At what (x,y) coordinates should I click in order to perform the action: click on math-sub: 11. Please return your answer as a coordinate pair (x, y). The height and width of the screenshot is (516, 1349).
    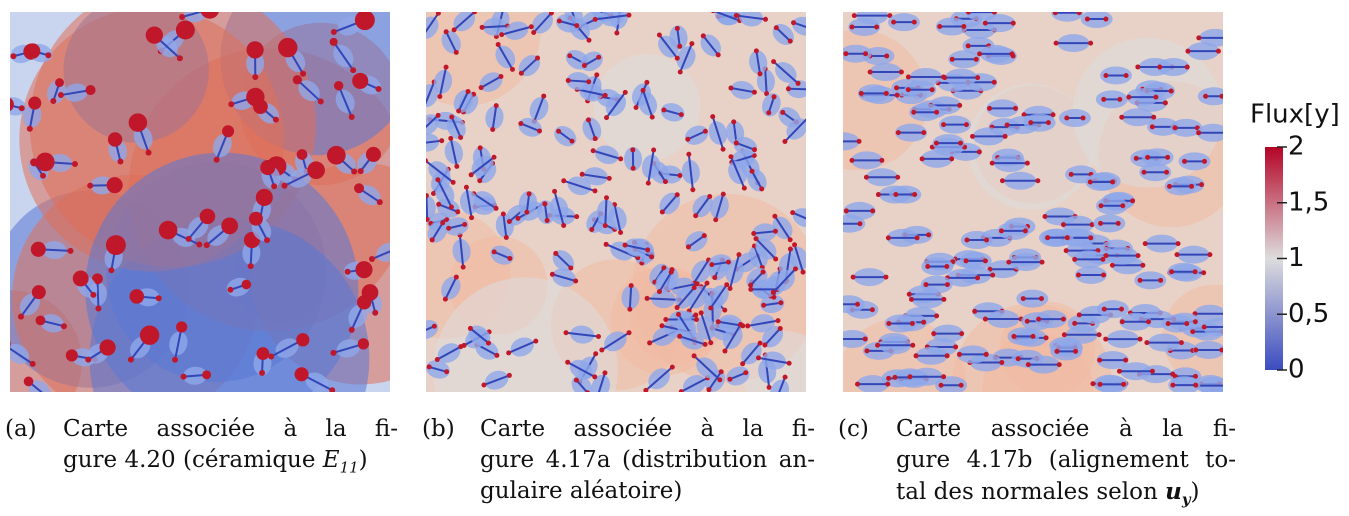
    Looking at the image, I should click on (349, 468).